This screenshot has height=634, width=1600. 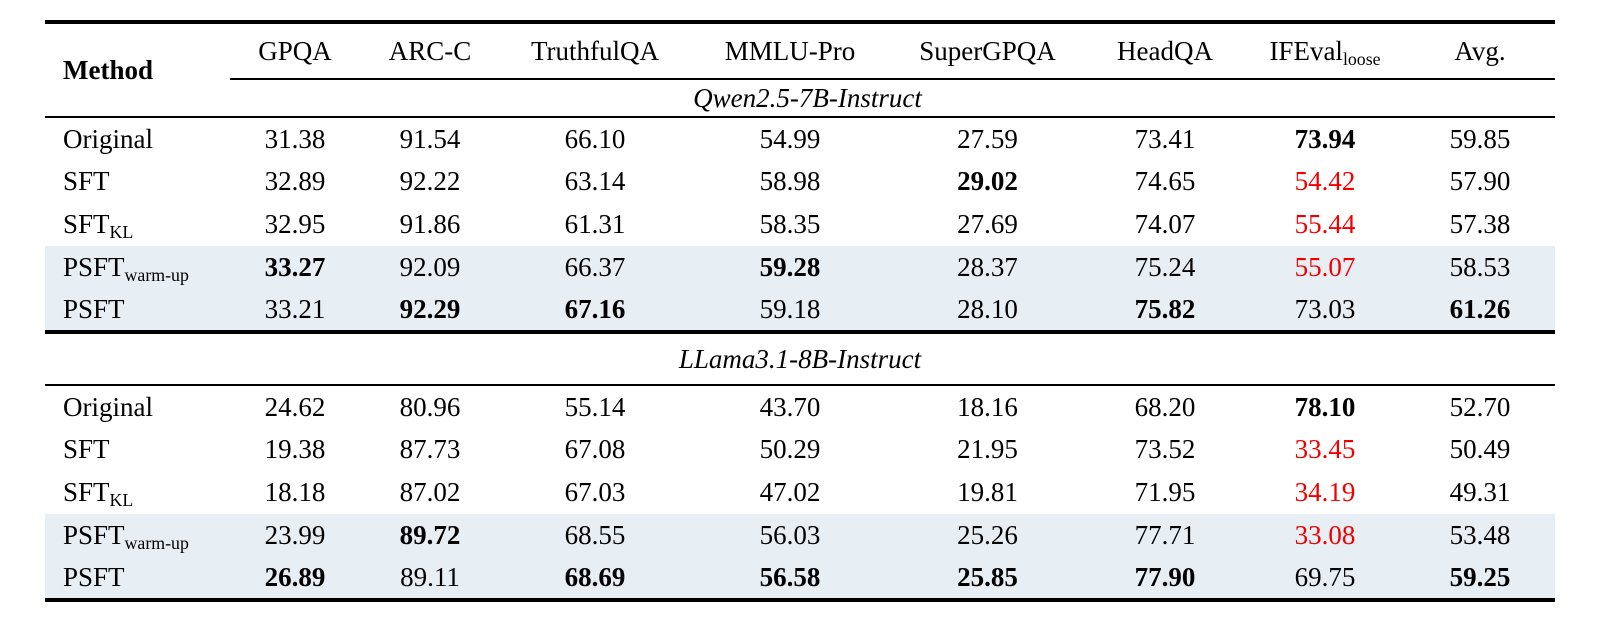 What do you see at coordinates (1480, 492) in the screenshot?
I see `score-avg: 49.31` at bounding box center [1480, 492].